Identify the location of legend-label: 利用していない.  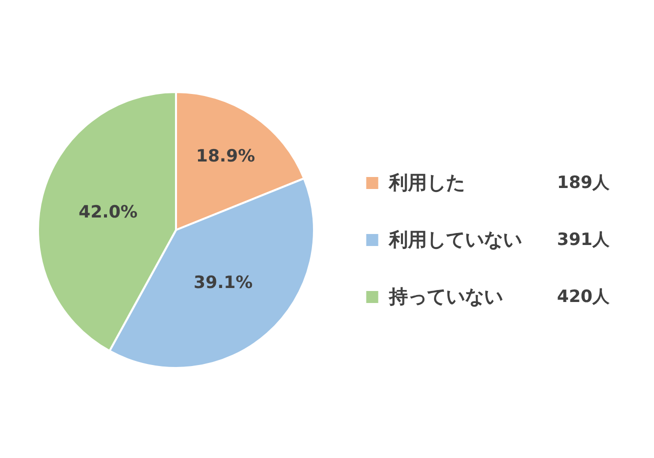
(455, 240).